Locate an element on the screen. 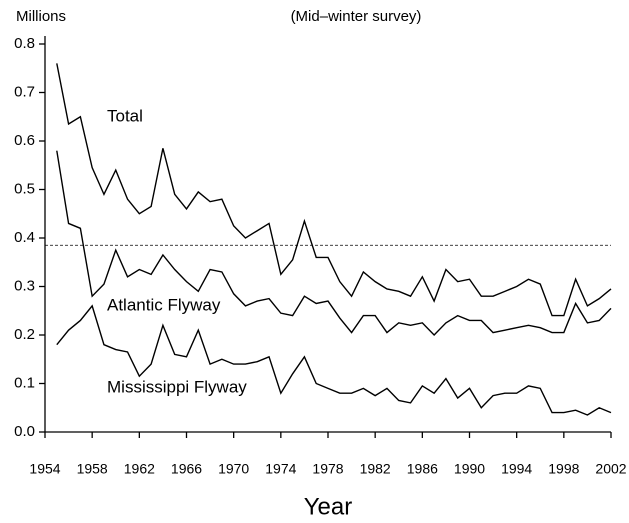 This screenshot has width=629, height=523. x-tick-label: 1986 is located at coordinates (422, 469).